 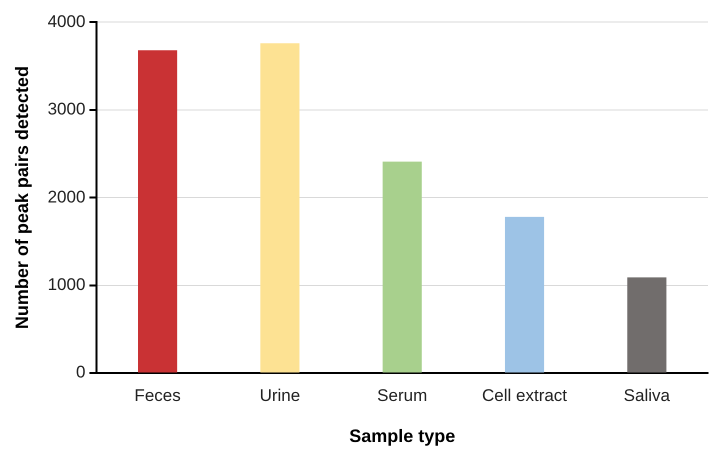 I want to click on x-tick-label: Urine, so click(x=280, y=395).